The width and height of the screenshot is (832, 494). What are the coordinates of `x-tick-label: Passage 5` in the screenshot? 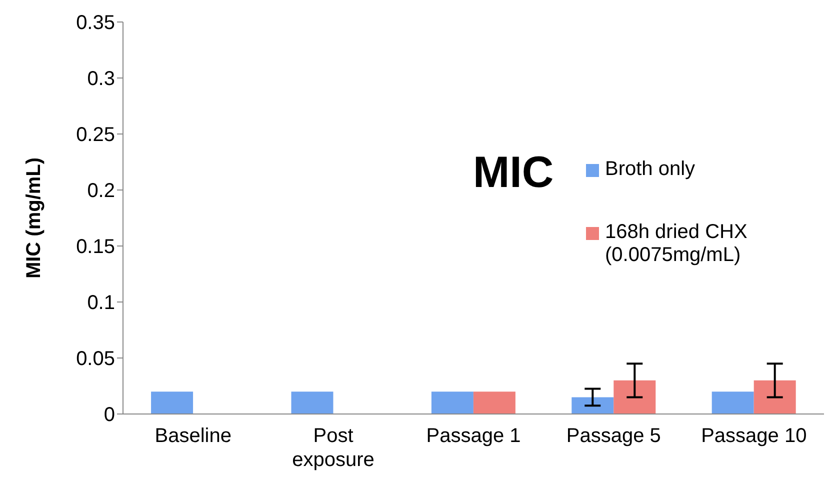 It's located at (613, 436).